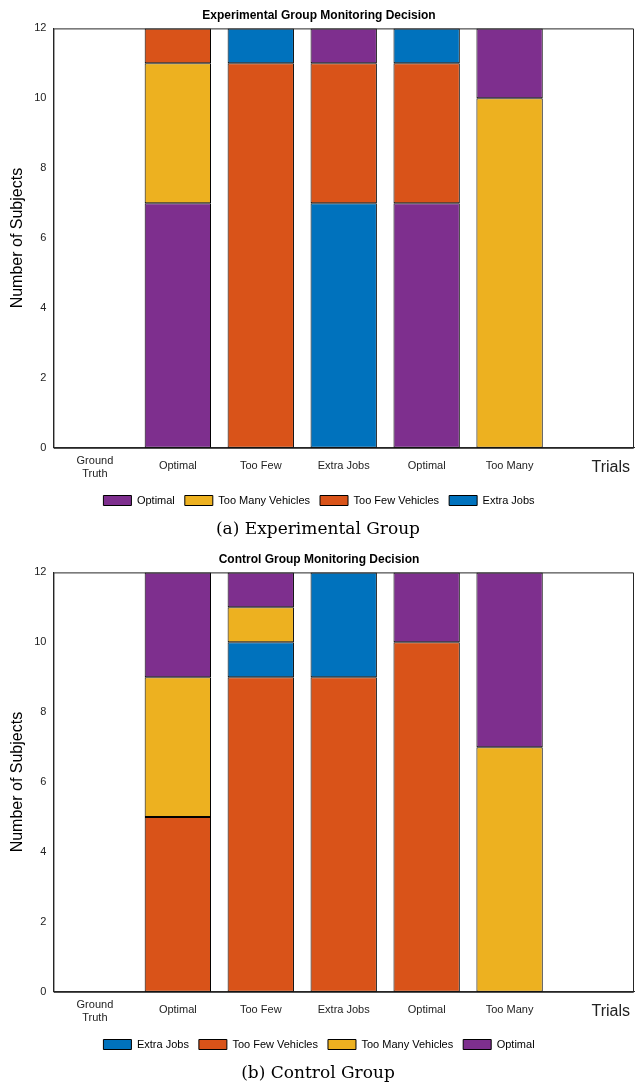 The height and width of the screenshot is (1088, 636). I want to click on chart-title: Experimental Group Monitoring Decision, so click(319, 14).